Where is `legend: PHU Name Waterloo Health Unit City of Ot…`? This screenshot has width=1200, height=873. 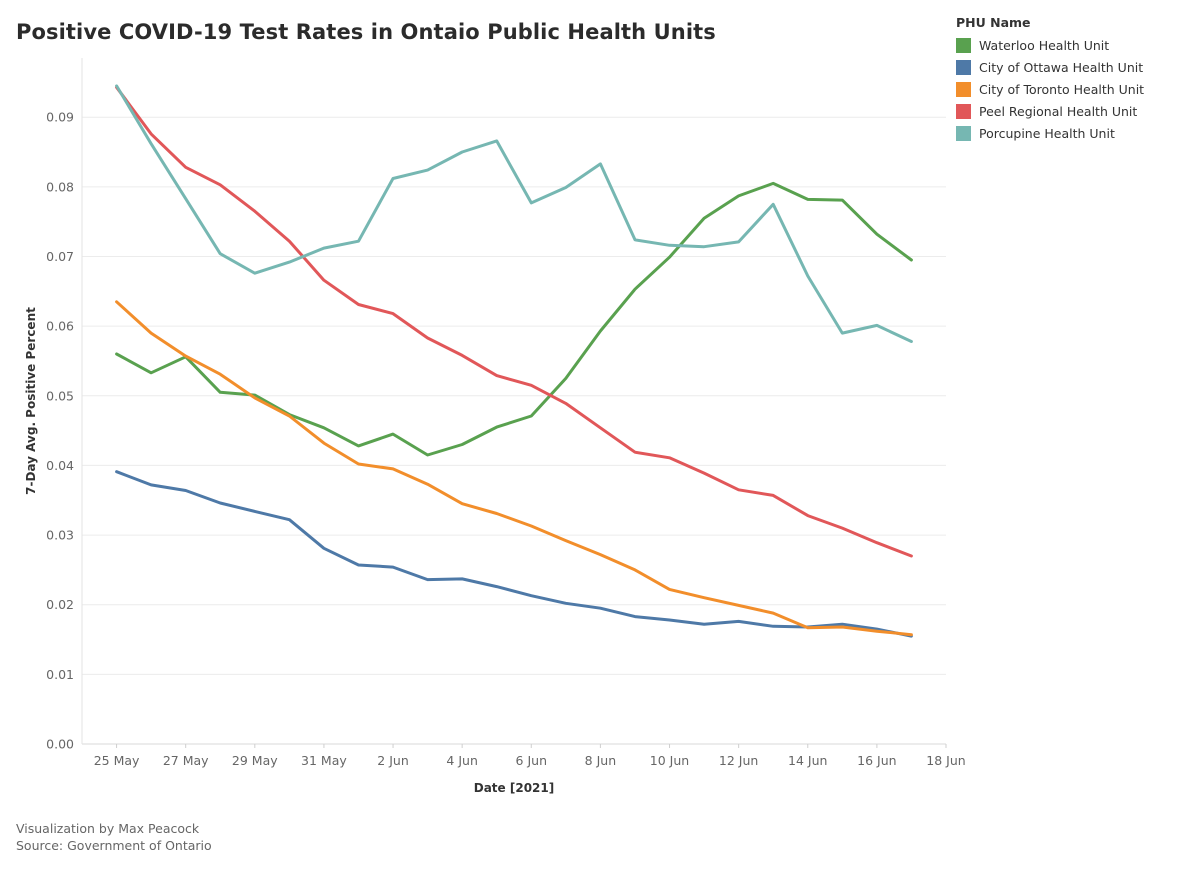 legend: PHU Name Waterloo Health Unit City of Ot… is located at coordinates (1050, 79).